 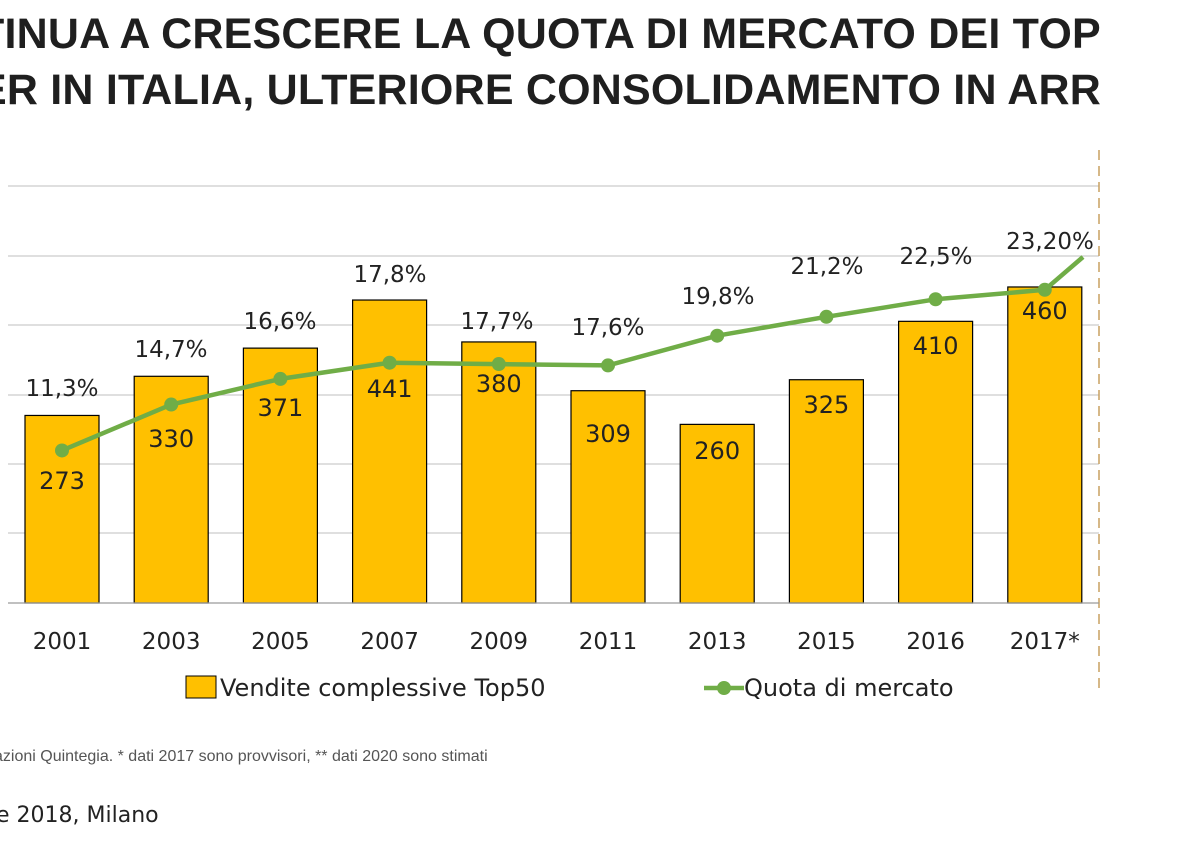 What do you see at coordinates (389, 642) in the screenshot?
I see `x-tick-label: 2007` at bounding box center [389, 642].